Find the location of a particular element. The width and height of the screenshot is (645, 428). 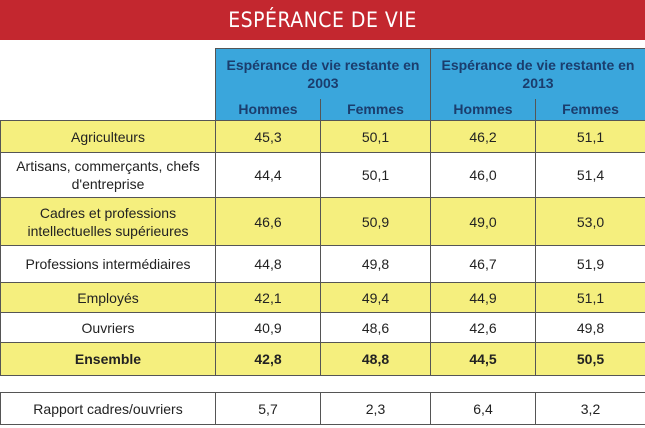

value-cell: 44,4 is located at coordinates (268, 175).